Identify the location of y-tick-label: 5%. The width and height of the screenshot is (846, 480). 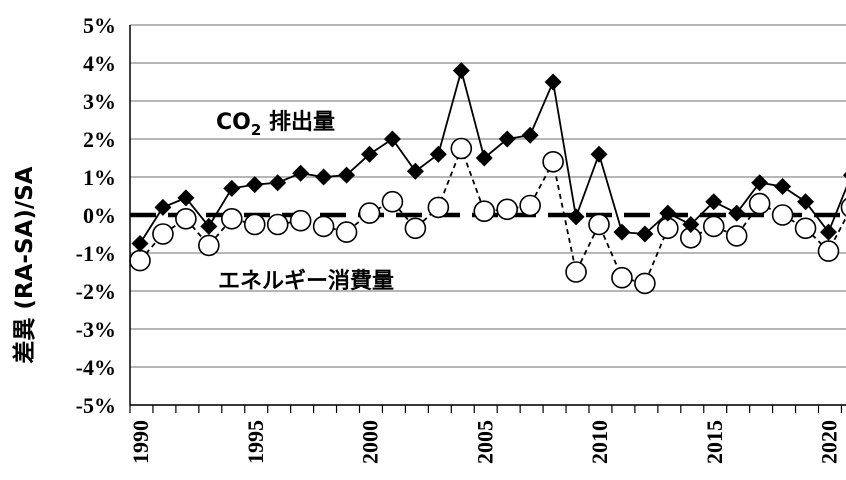
(99, 25).